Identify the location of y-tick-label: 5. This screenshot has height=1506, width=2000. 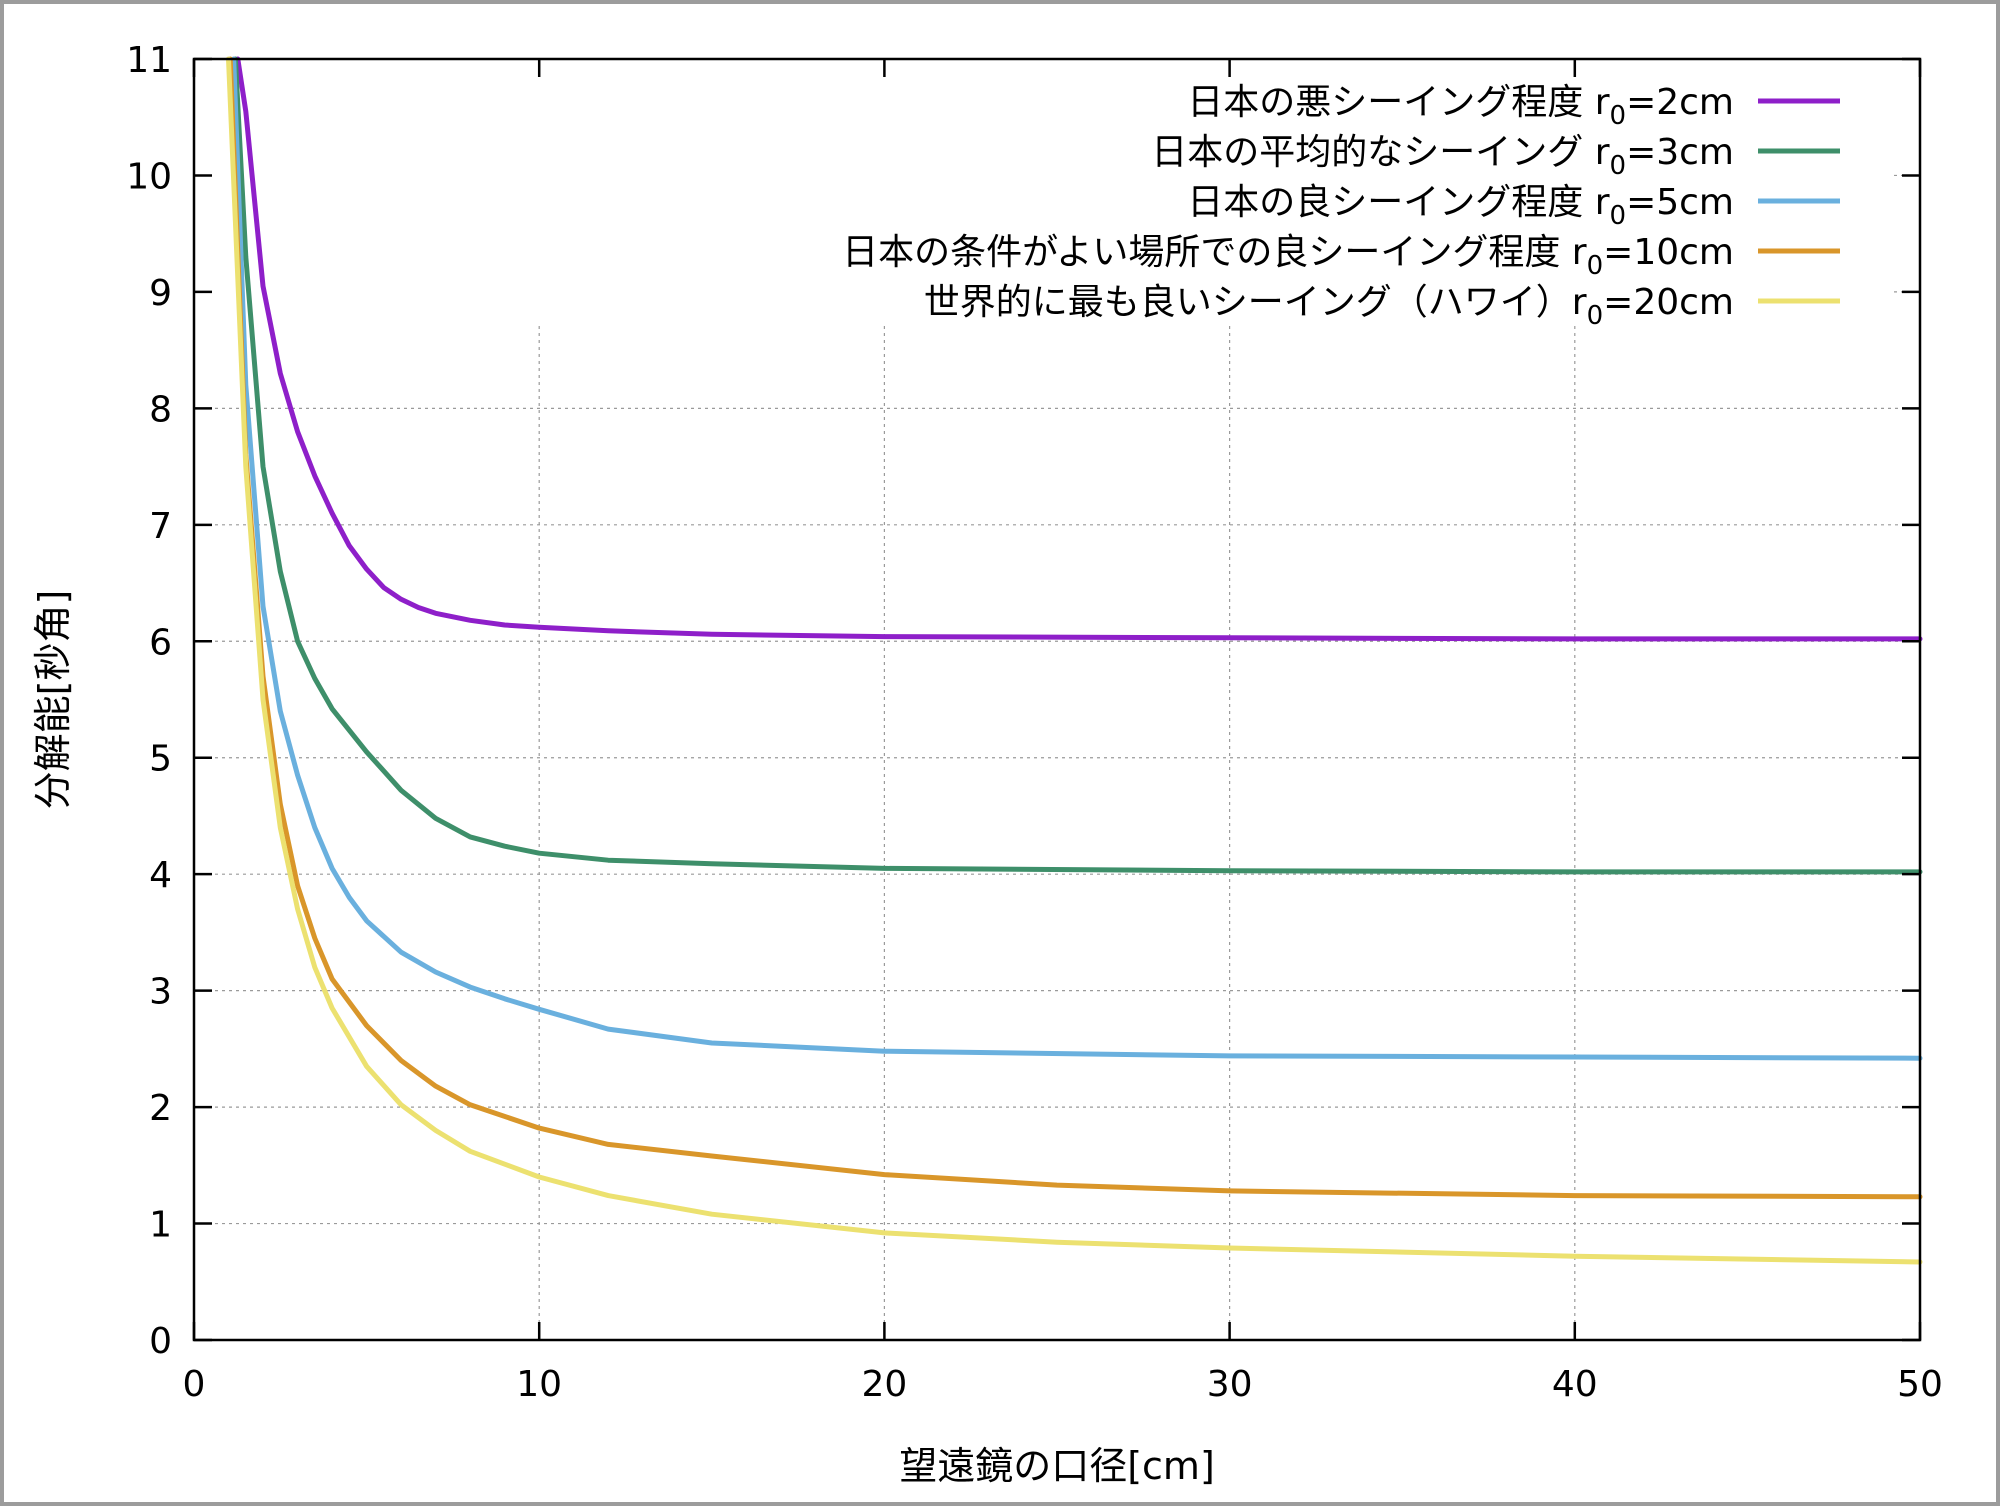
(160, 759).